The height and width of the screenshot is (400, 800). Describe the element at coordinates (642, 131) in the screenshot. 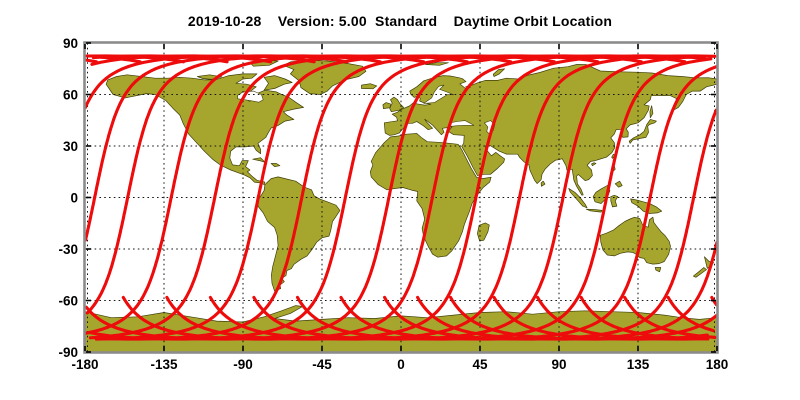

I see `landmass-japan` at that location.